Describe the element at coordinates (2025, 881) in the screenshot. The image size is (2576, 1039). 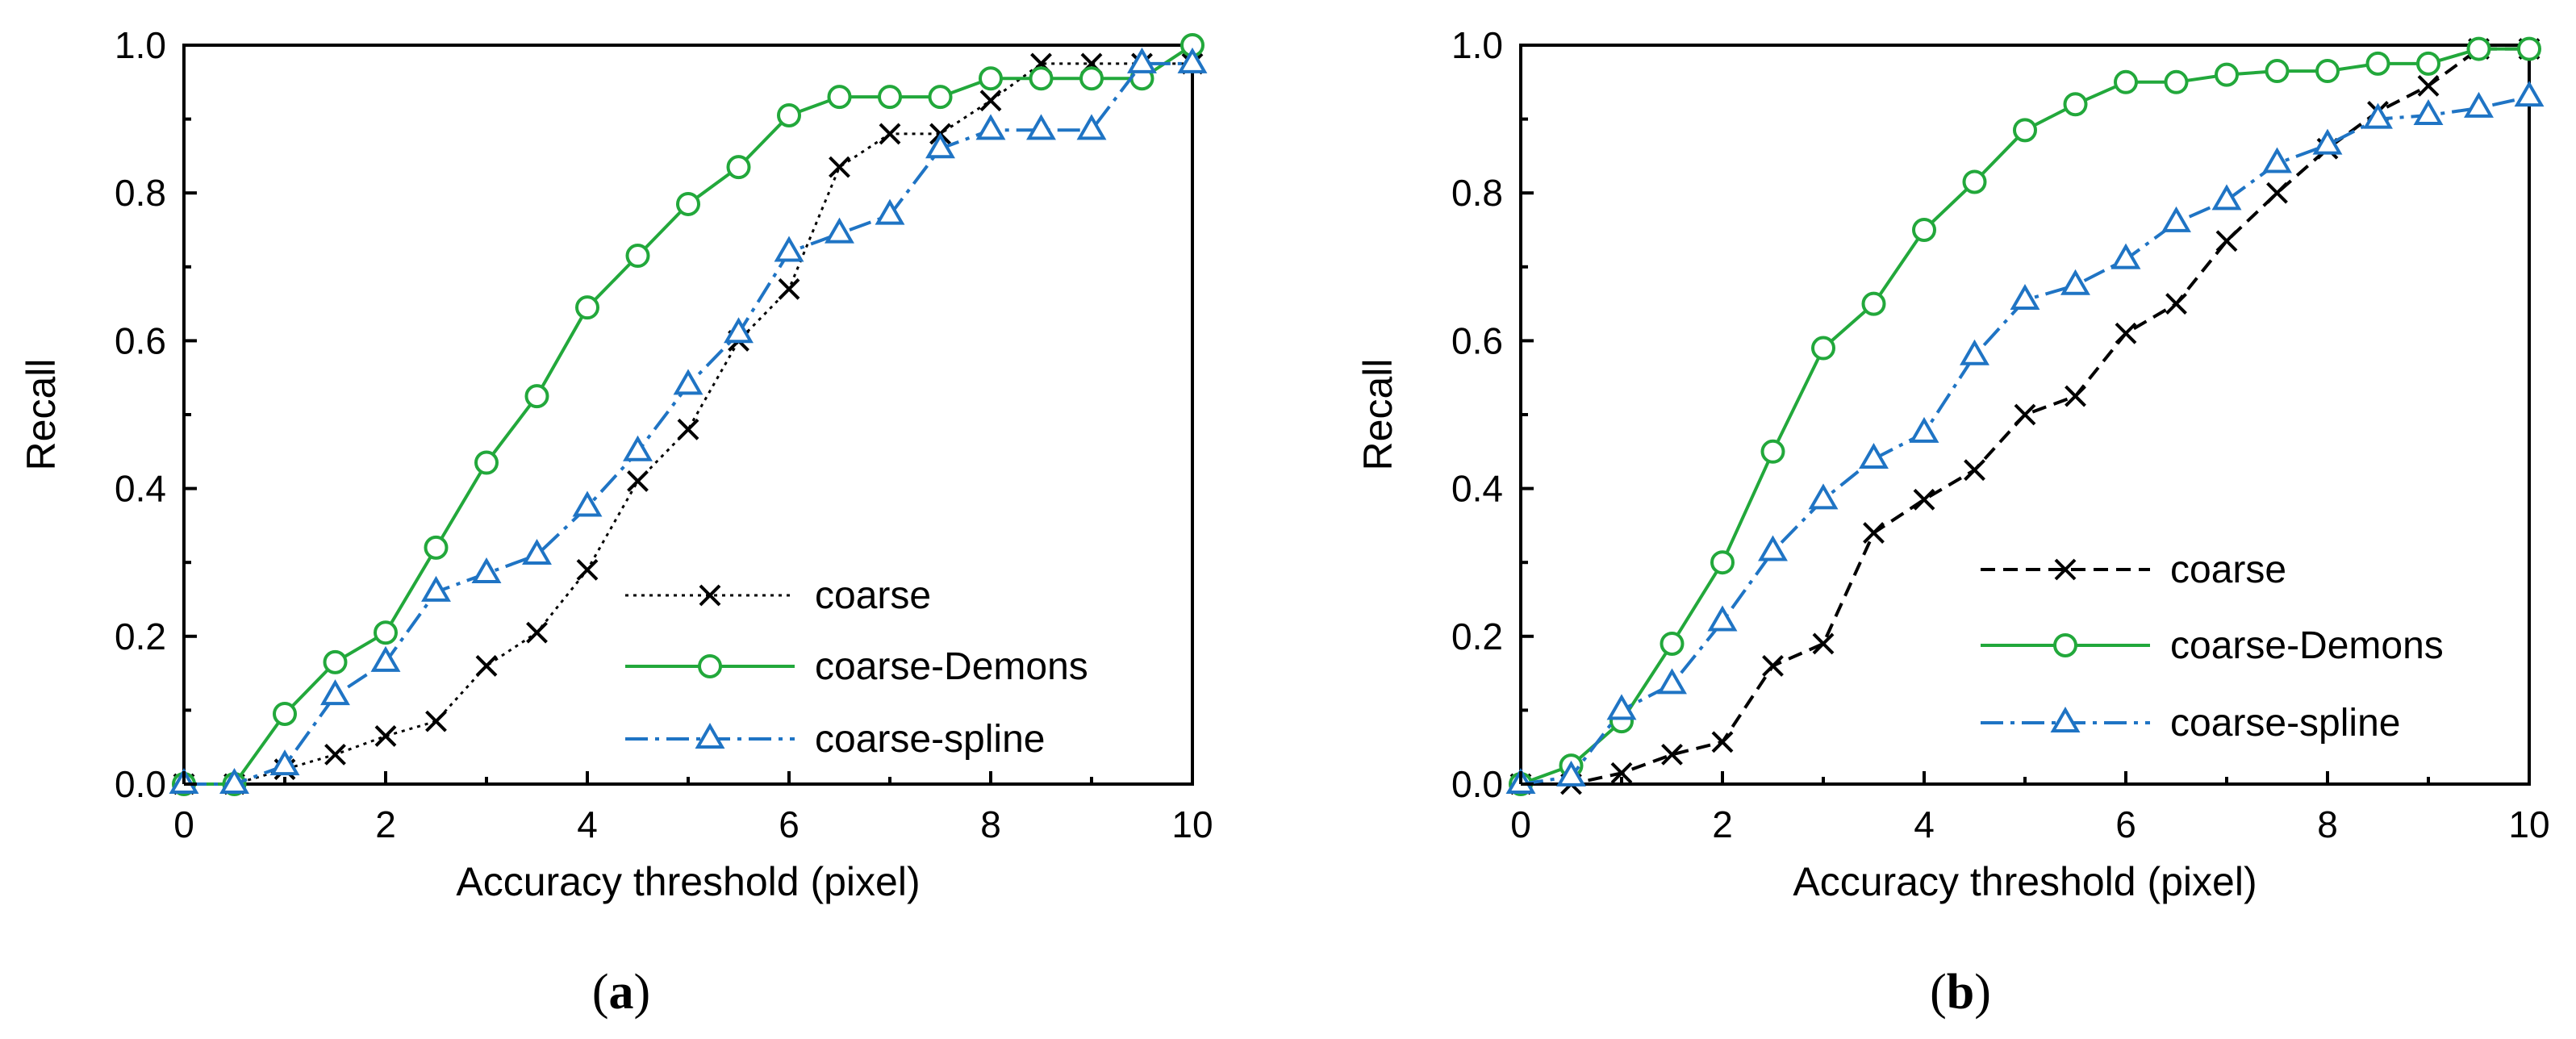
I see `x-axis-title: Accuracy threshold (pixel)` at that location.